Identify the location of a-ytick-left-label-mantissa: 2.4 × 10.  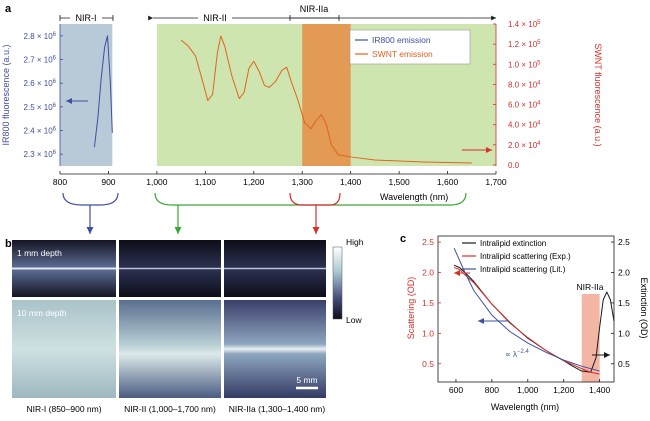
(39, 131).